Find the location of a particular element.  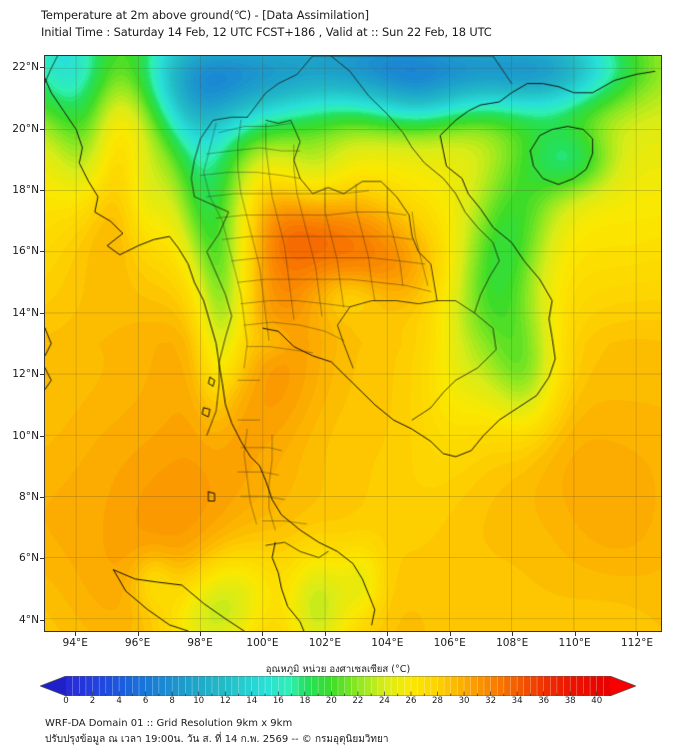

colorbar-gradient is located at coordinates (338, 686).